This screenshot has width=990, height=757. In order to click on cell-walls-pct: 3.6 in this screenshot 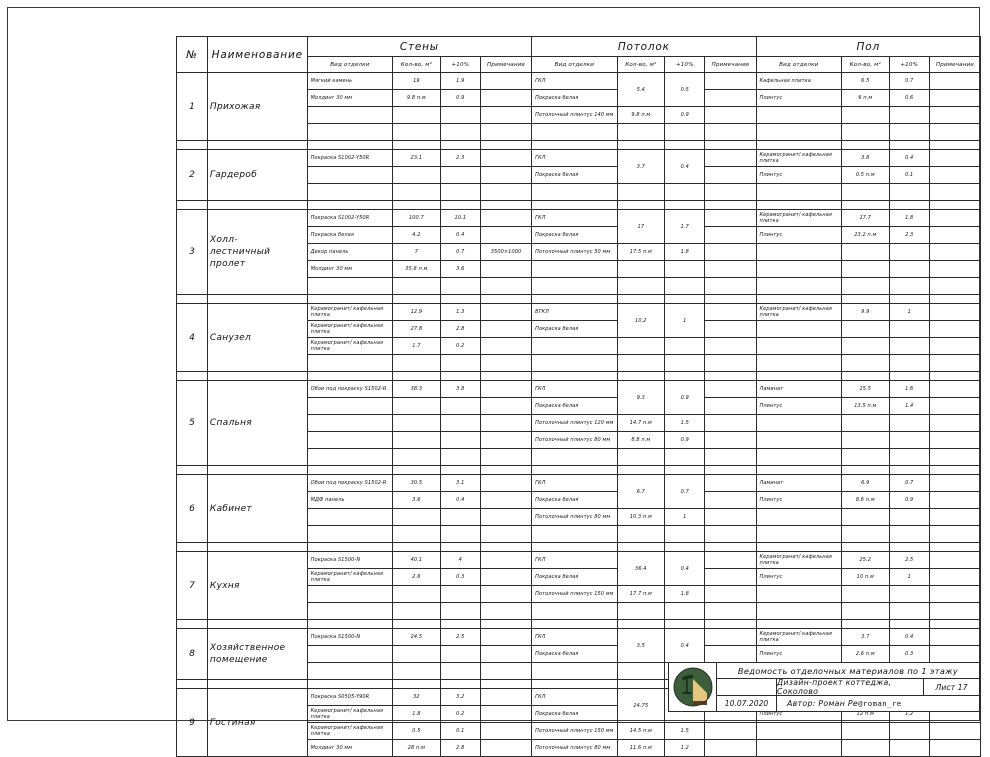, I will do `click(460, 269)`.